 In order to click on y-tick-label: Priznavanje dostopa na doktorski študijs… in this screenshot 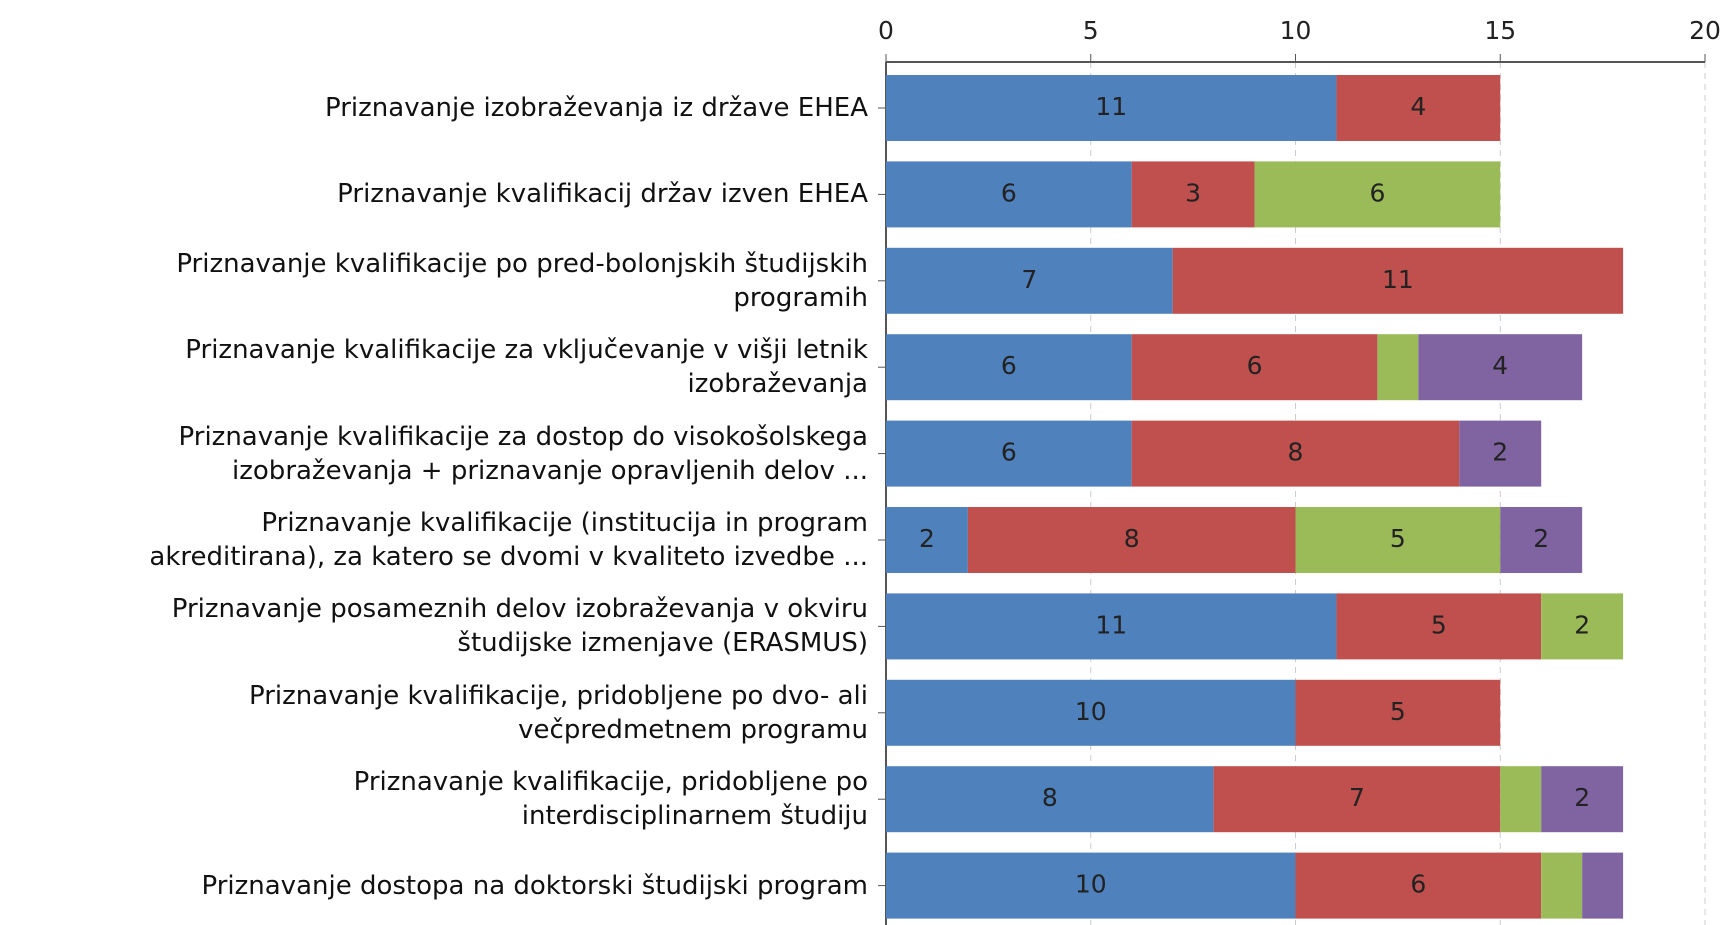, I will do `click(534, 885)`.